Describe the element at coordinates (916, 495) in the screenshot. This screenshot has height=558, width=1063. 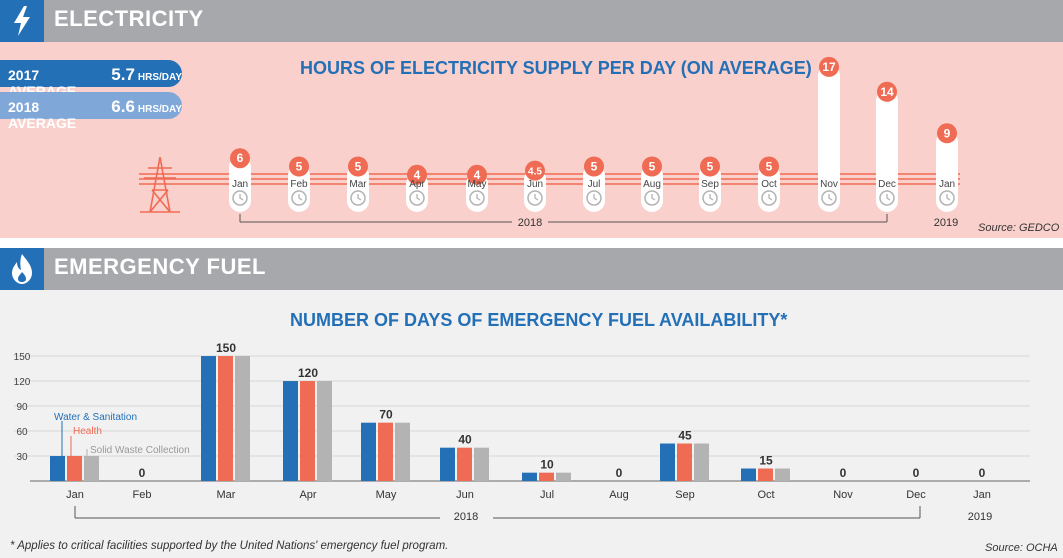
I see `fuel-month-label: Dec` at that location.